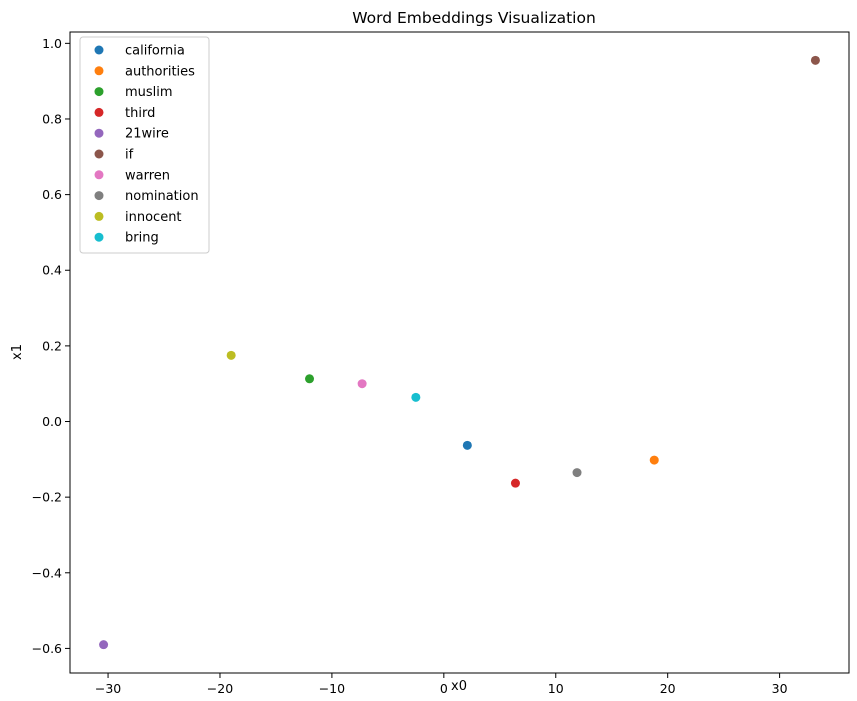  Describe the element at coordinates (362, 384) in the screenshot. I see `point-warren` at that location.